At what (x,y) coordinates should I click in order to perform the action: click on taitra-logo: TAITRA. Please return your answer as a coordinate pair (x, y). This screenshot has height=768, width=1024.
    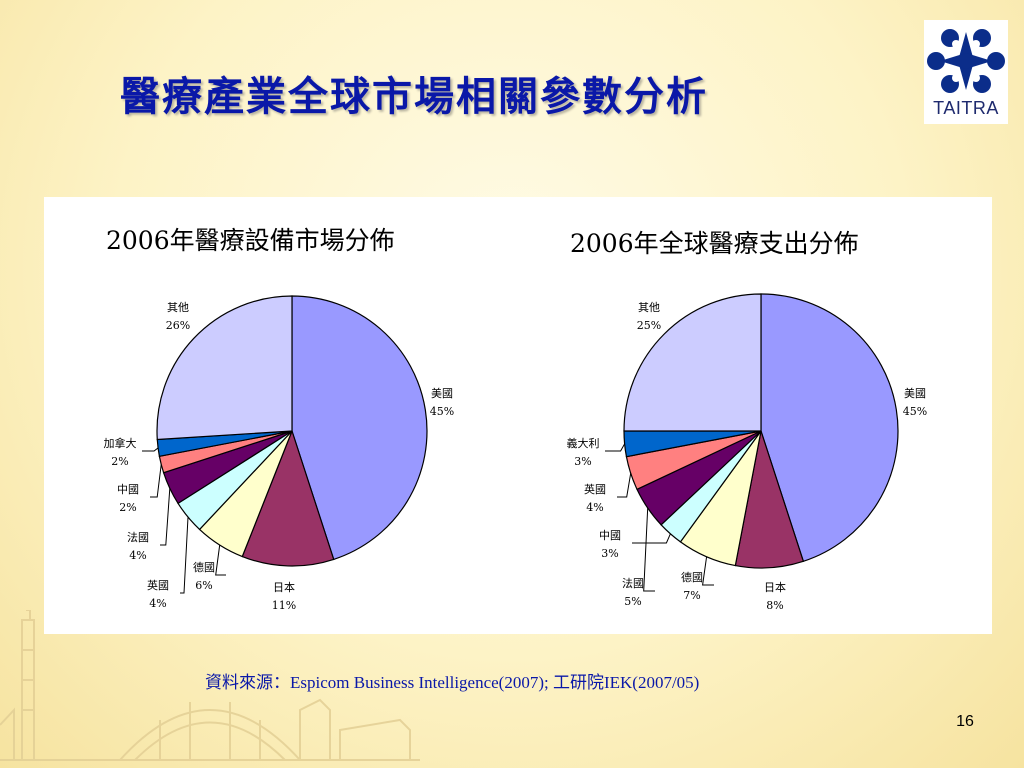
    Looking at the image, I should click on (966, 72).